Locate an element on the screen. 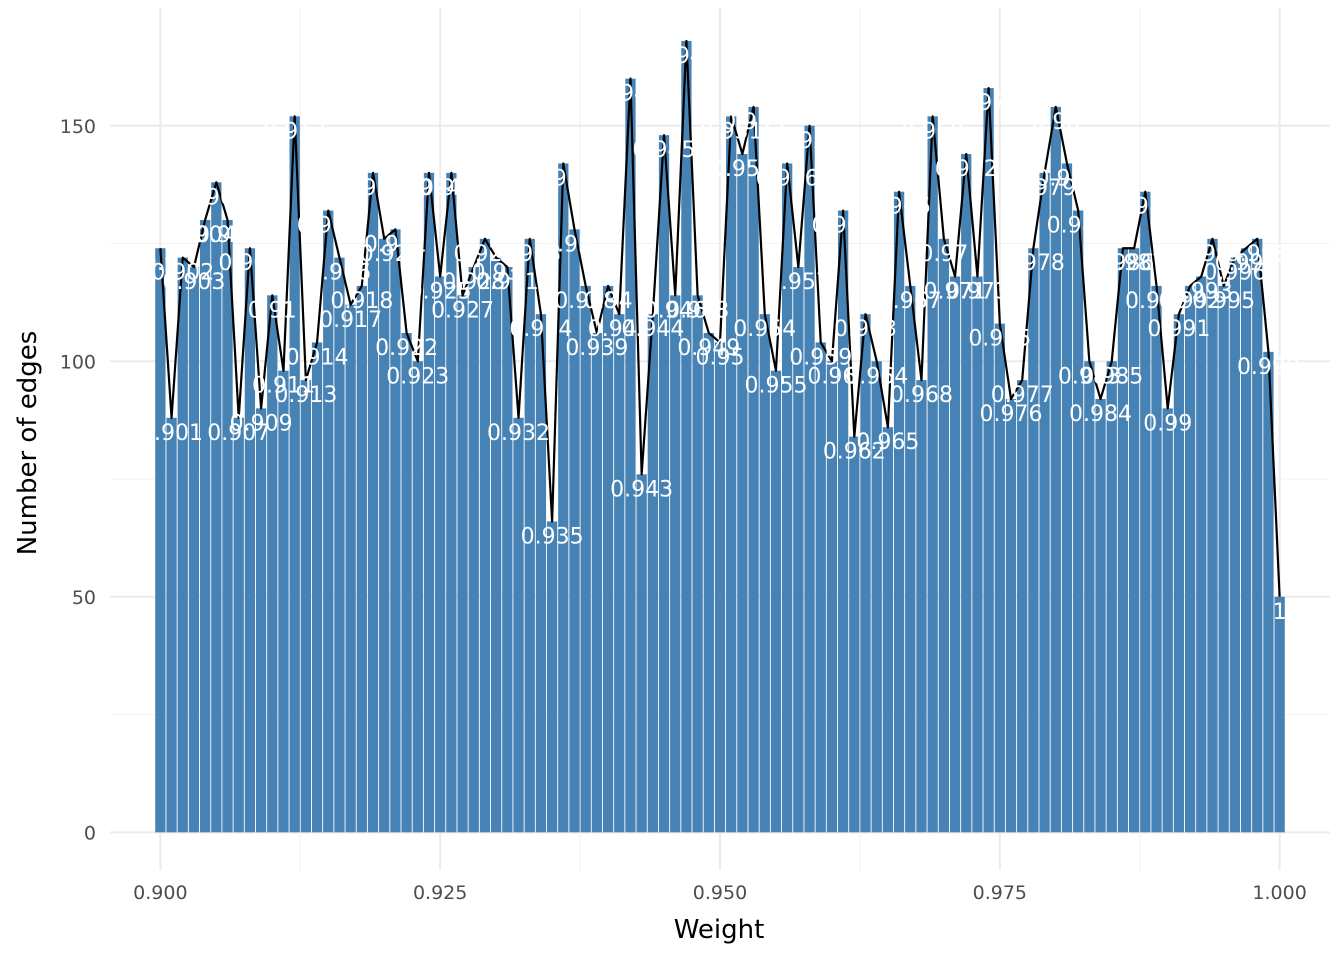  bar-value-label: 0.98 is located at coordinates (1055, 122).